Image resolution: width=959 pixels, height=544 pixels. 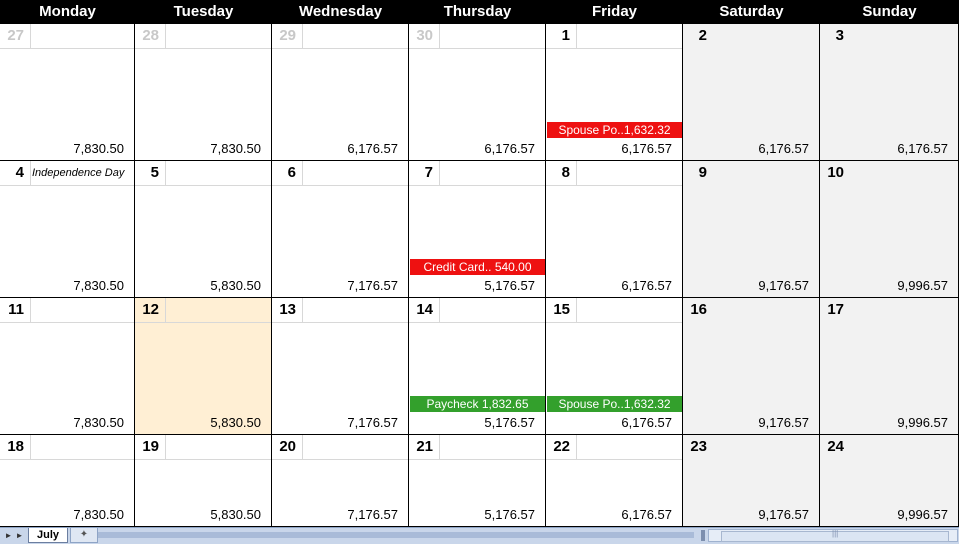 What do you see at coordinates (614, 11) in the screenshot?
I see `weekday-header-friday: Friday` at bounding box center [614, 11].